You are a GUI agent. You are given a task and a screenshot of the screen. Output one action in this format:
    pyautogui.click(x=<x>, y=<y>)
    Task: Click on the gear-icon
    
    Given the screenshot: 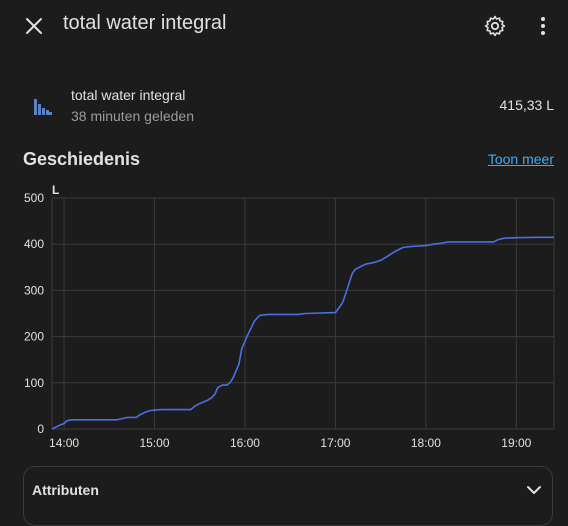 What is the action you would take?
    pyautogui.click(x=495, y=26)
    